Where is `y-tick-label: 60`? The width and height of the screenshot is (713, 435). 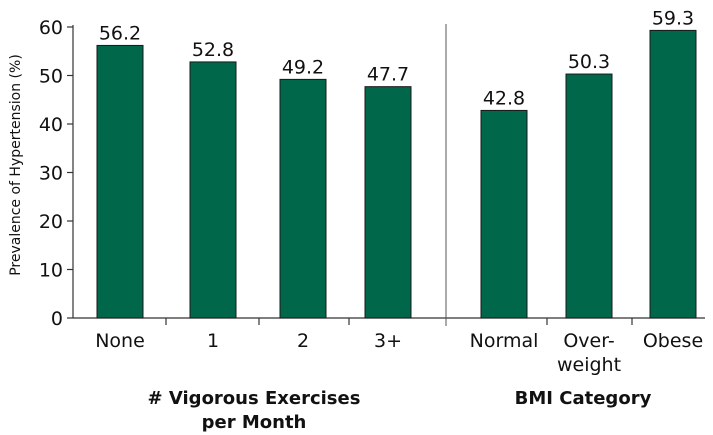 y-tick-label: 60 is located at coordinates (51, 28).